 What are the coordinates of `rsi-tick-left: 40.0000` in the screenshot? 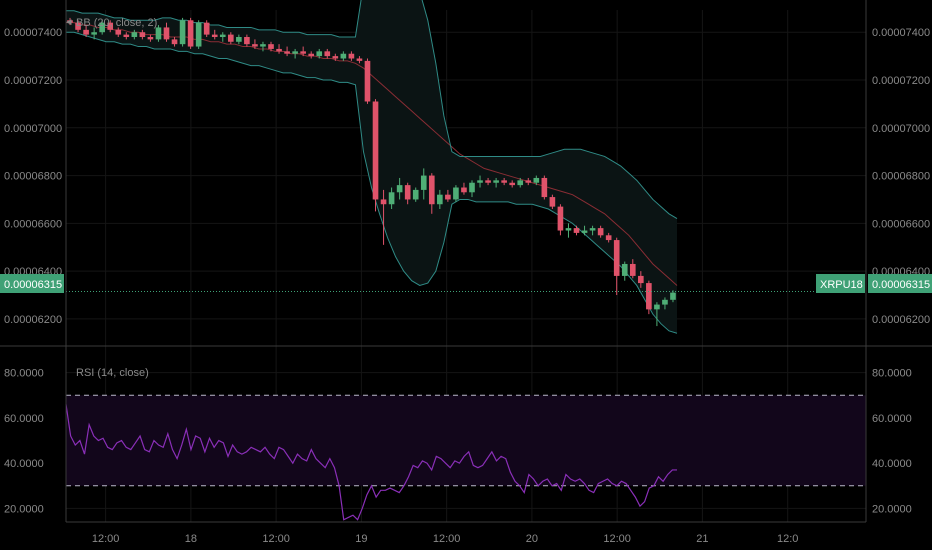 It's located at (24, 464).